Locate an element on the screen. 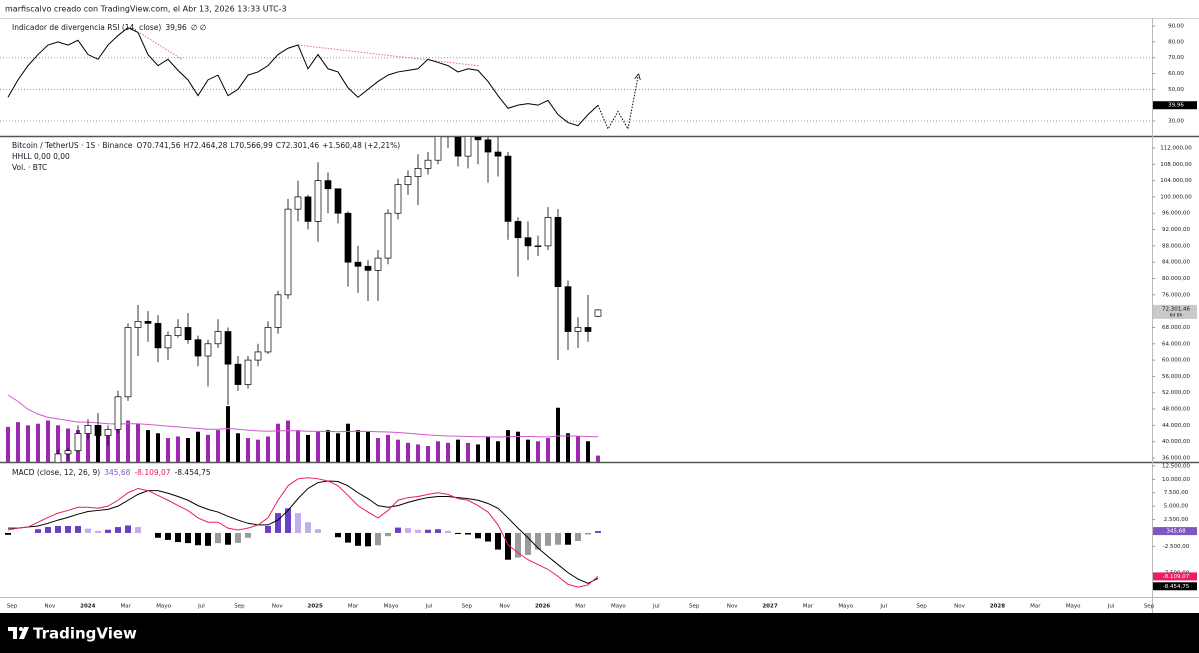 The height and width of the screenshot is (653, 1199). signal-last-label: -8.454,75 is located at coordinates (1176, 587).